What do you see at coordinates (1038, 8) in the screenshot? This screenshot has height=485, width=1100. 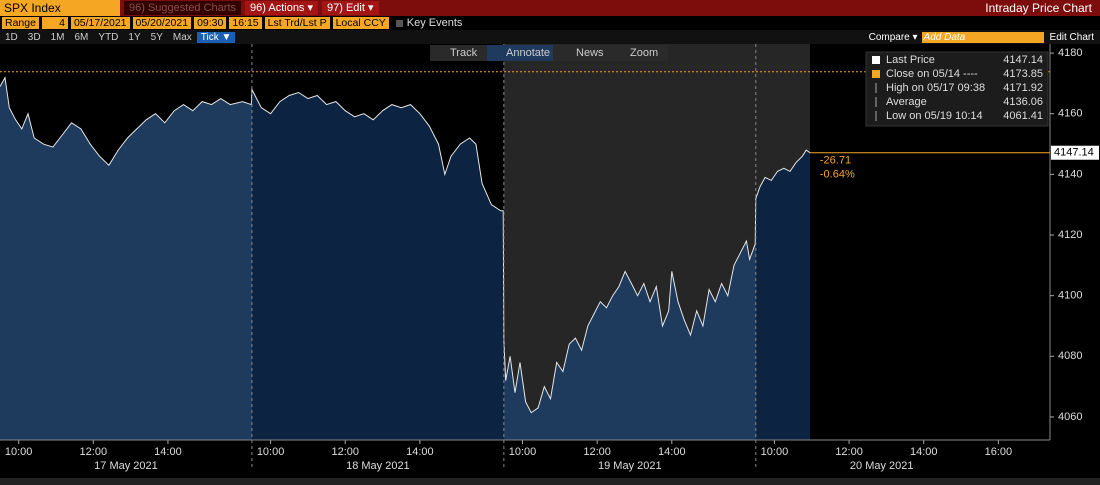 I see `page-title: Intraday Price Chart` at bounding box center [1038, 8].